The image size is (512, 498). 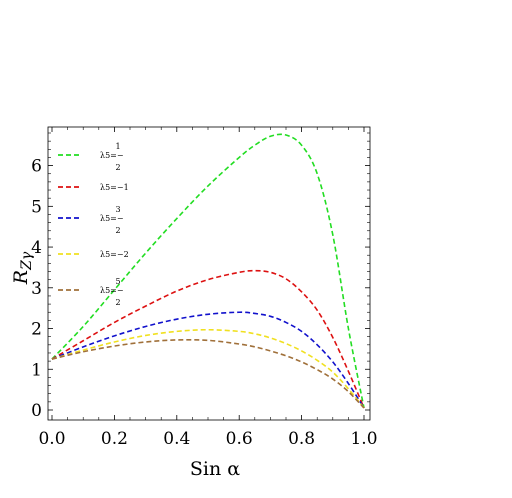 I want to click on y-tick-label: 3, so click(x=36, y=289).